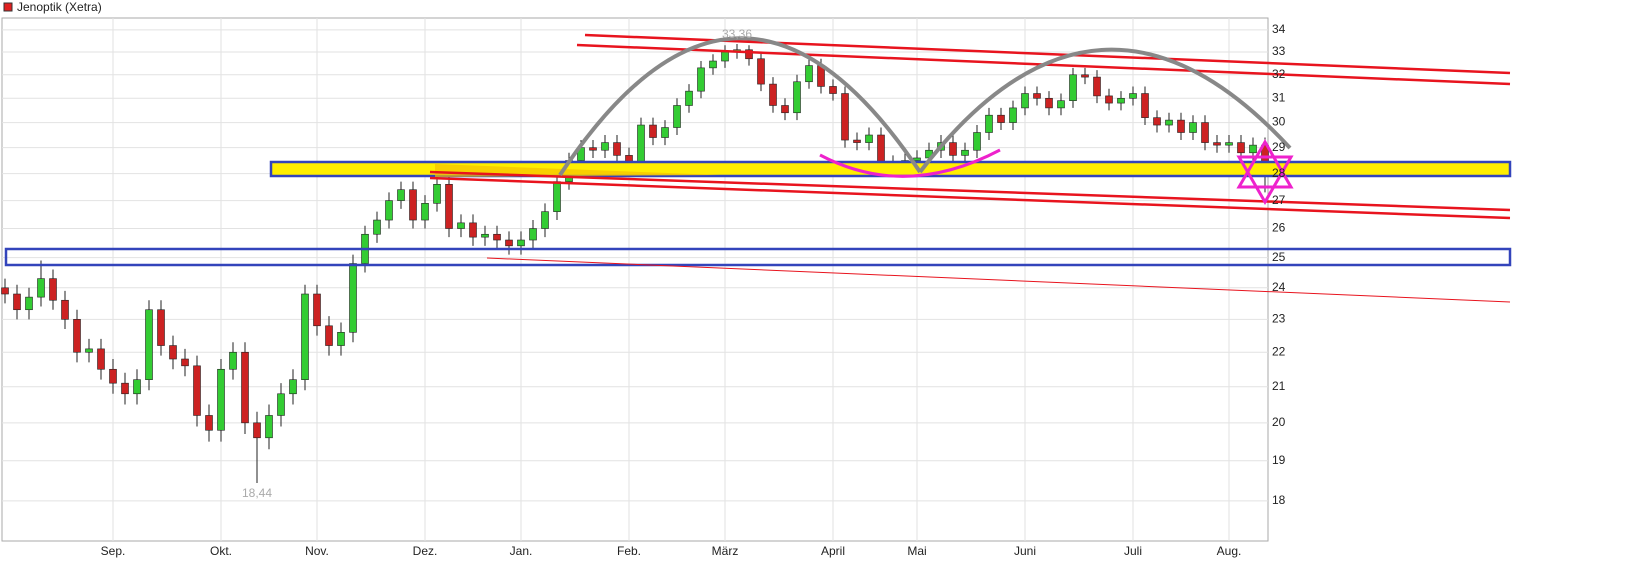 The image size is (1633, 588). Describe the element at coordinates (257, 493) in the screenshot. I see `extreme-label: 18,44` at that location.